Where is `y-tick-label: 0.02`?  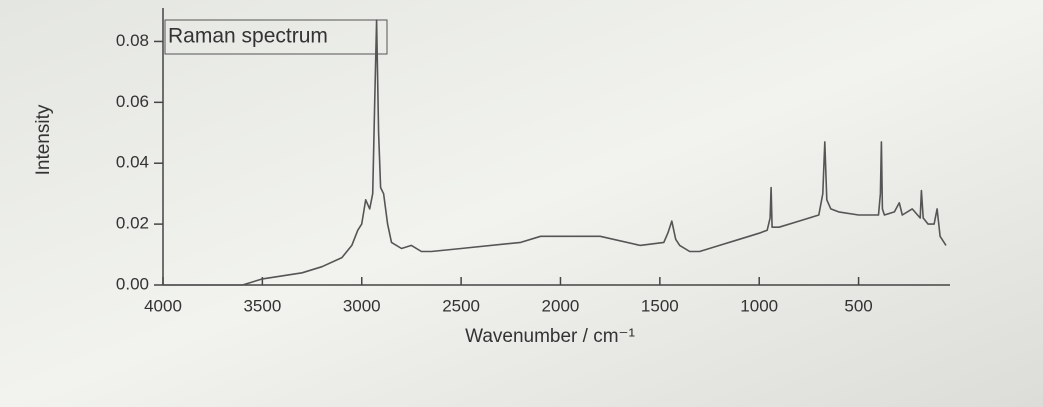 y-tick-label: 0.02 is located at coordinates (132, 223).